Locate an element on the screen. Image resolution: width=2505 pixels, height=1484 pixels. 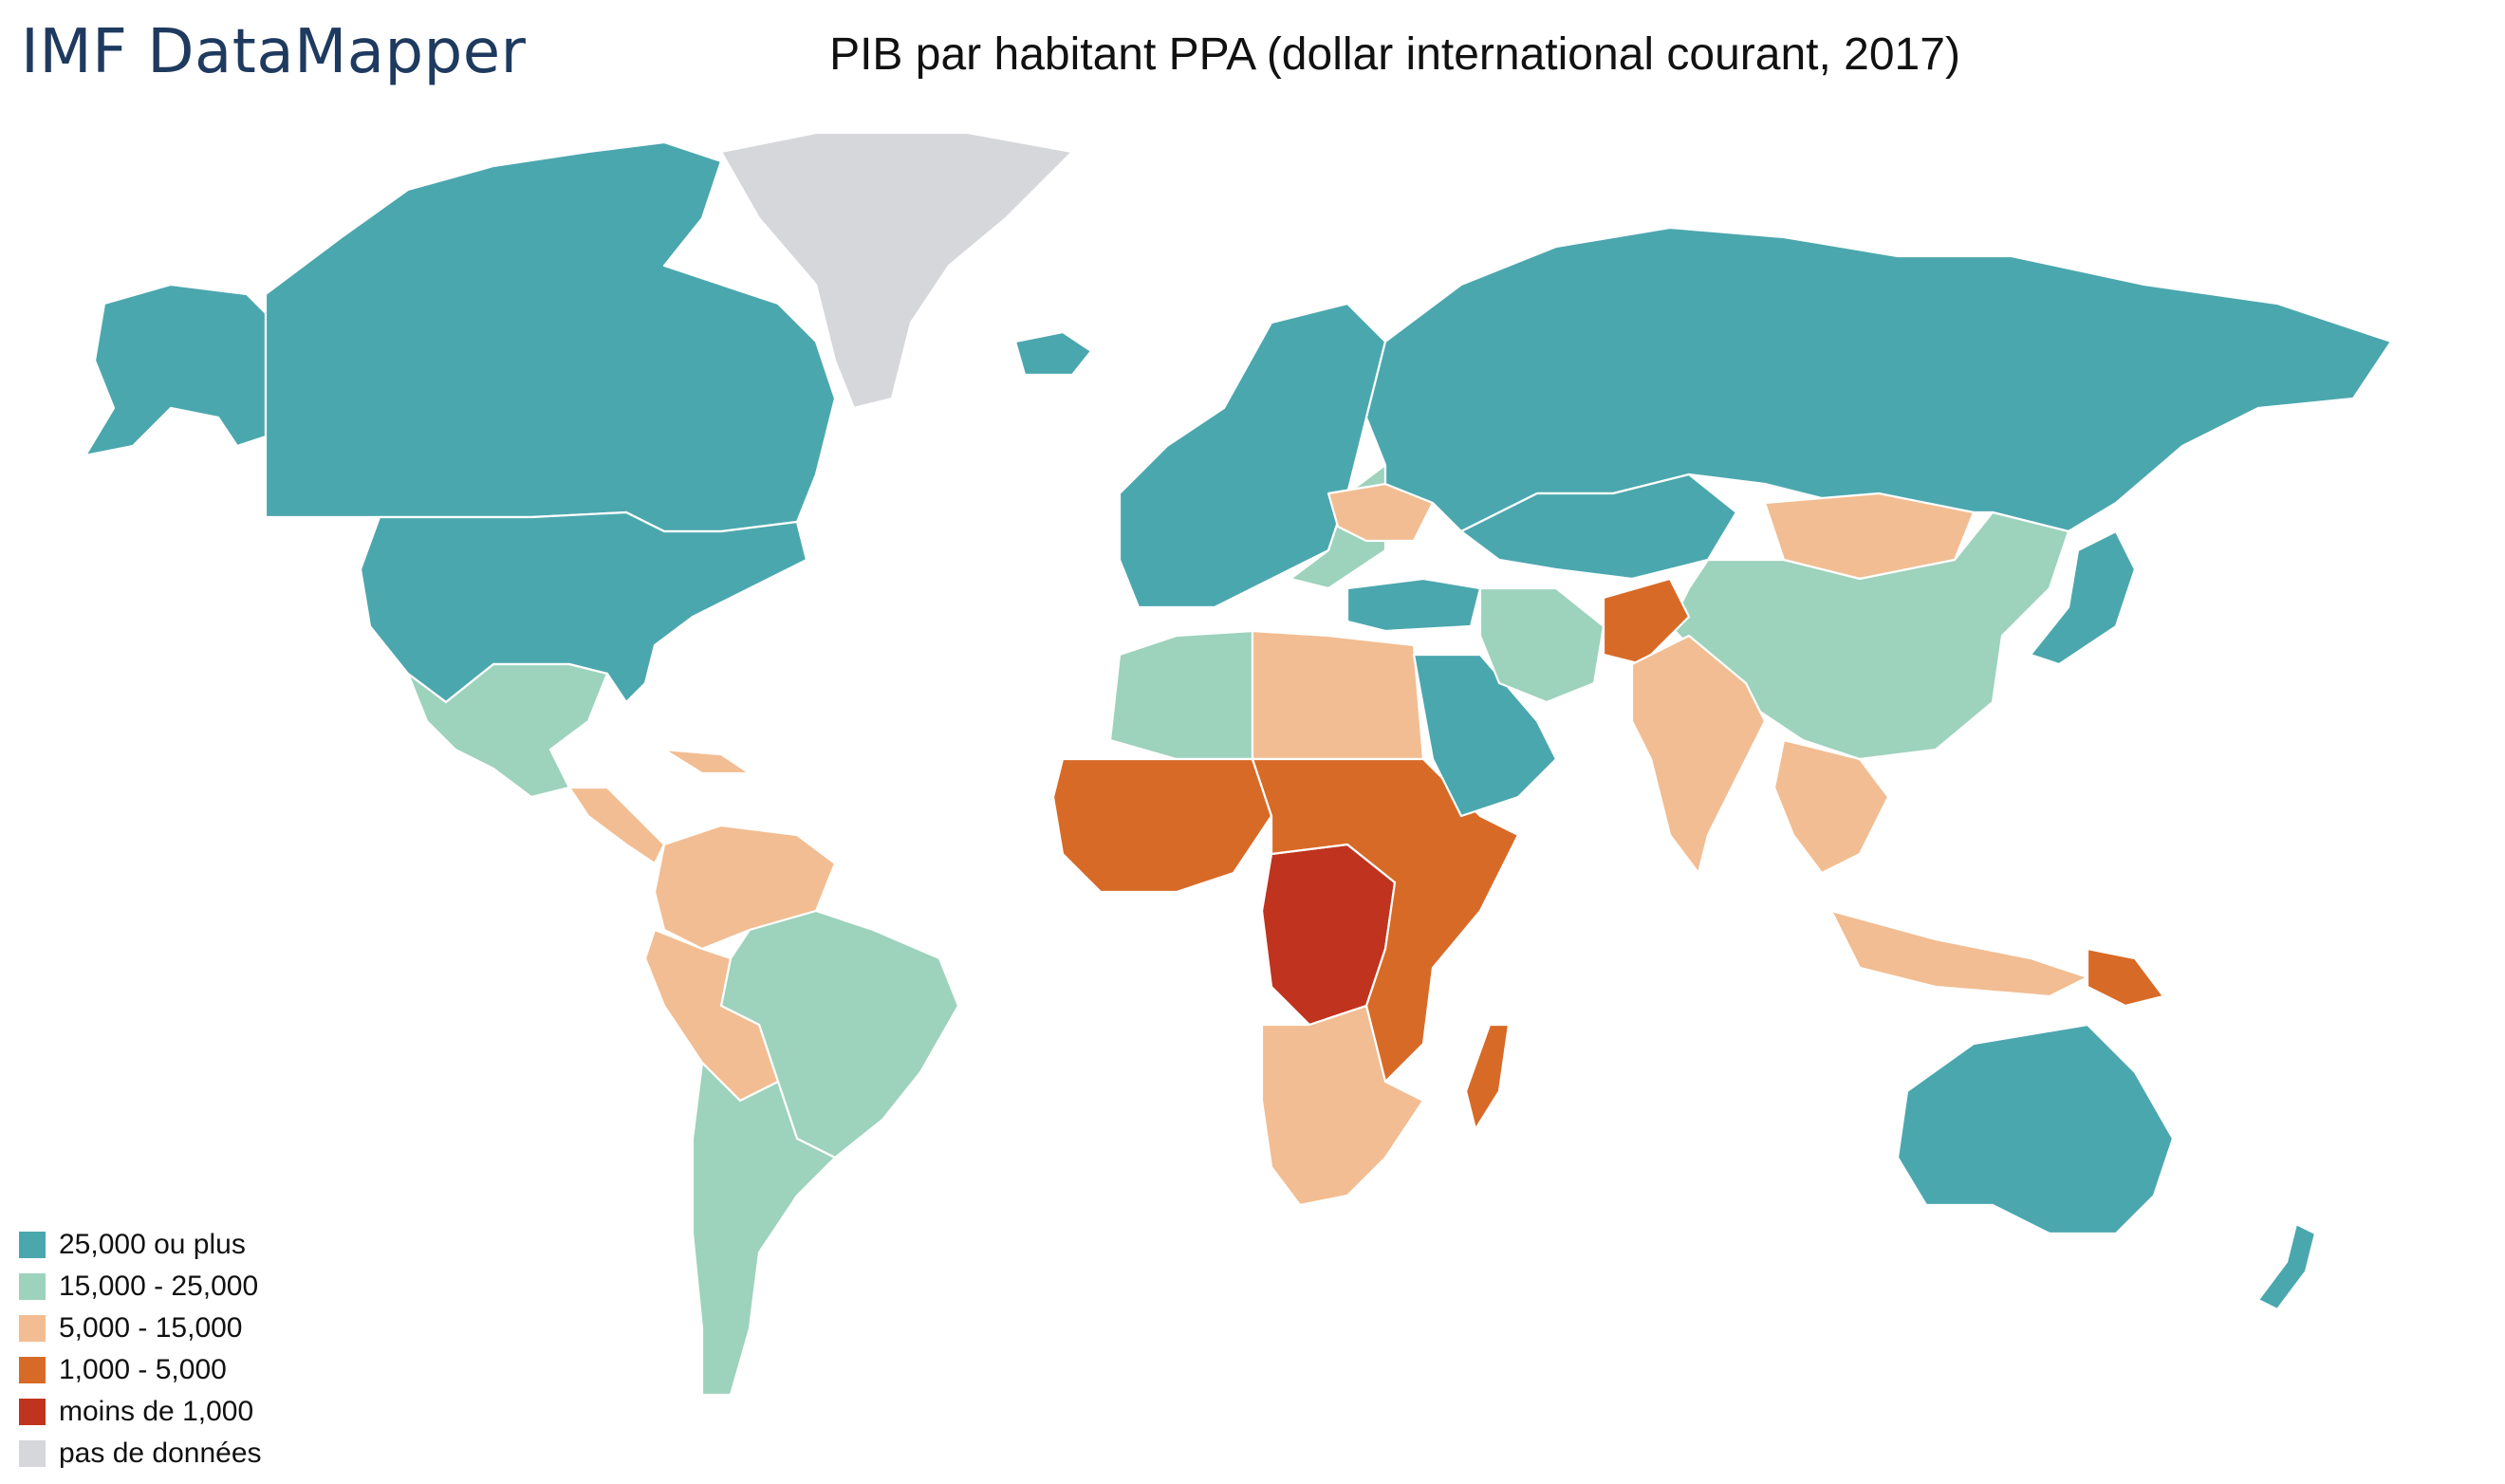
region-russia is located at coordinates (1878, 379).